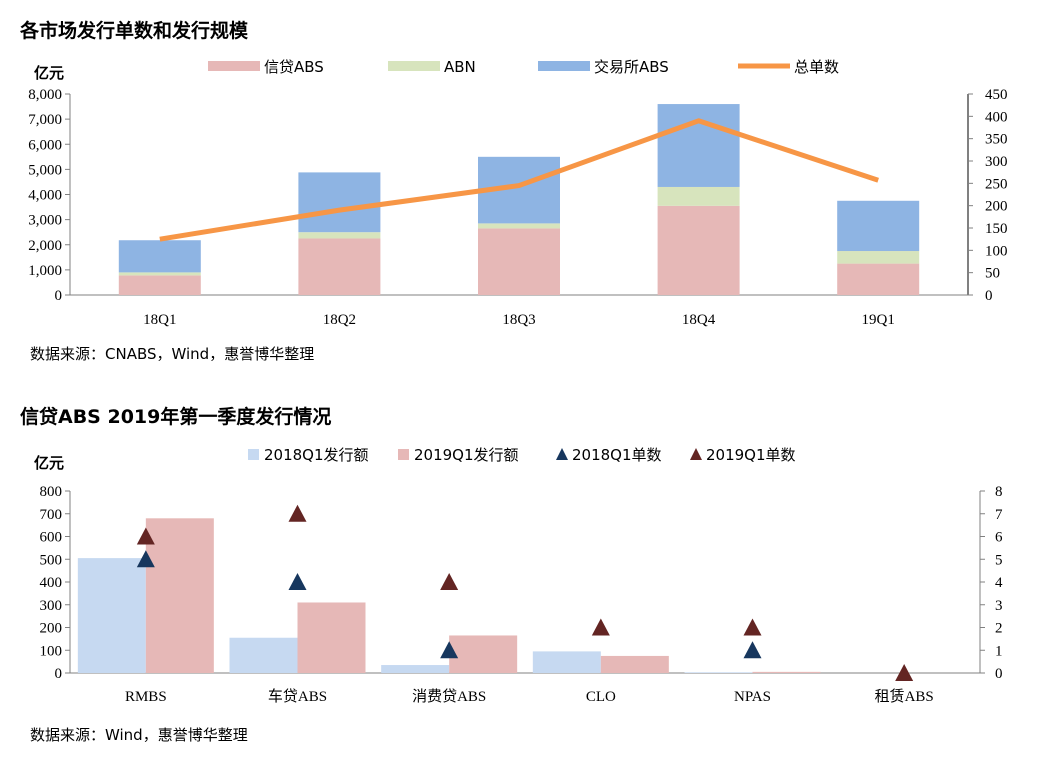 The image size is (1038, 757). I want to click on line-total-count, so click(519, 180).